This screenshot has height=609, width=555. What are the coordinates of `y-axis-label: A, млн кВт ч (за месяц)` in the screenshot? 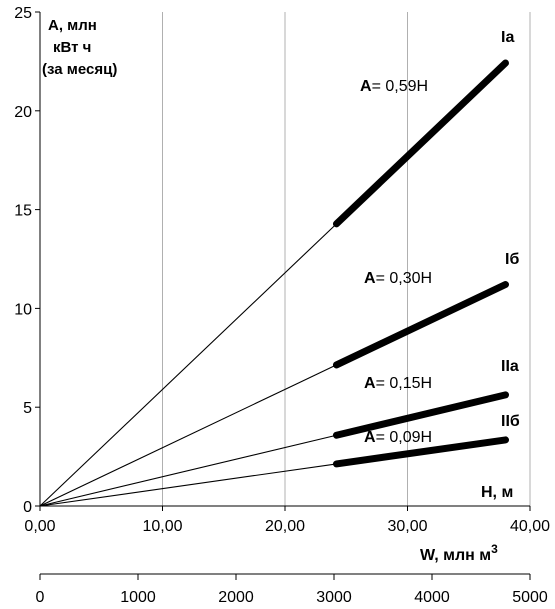 It's located at (79, 47).